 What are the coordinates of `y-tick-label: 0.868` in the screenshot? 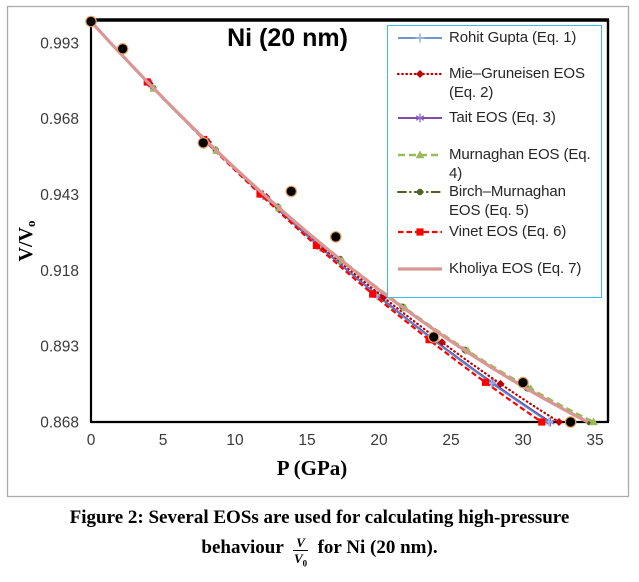 It's located at (59, 423).